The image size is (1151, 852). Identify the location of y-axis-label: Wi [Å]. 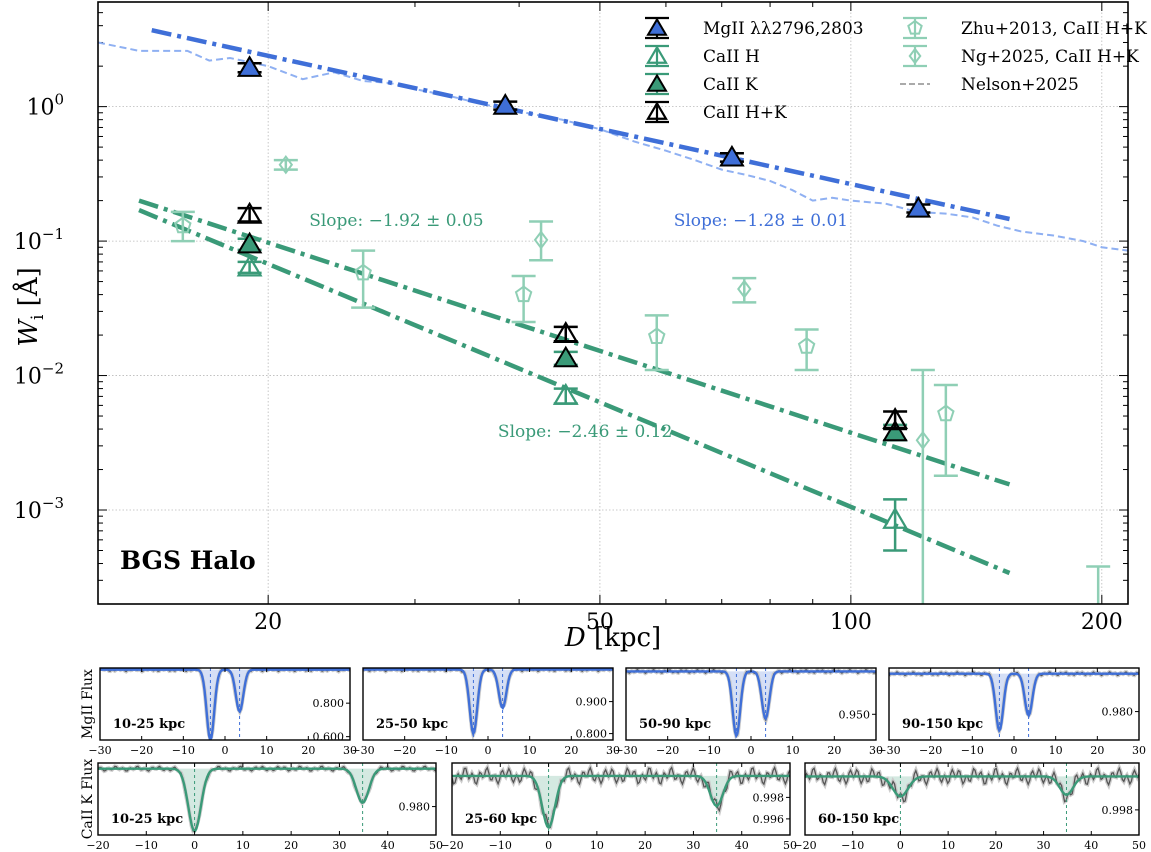
(30, 307).